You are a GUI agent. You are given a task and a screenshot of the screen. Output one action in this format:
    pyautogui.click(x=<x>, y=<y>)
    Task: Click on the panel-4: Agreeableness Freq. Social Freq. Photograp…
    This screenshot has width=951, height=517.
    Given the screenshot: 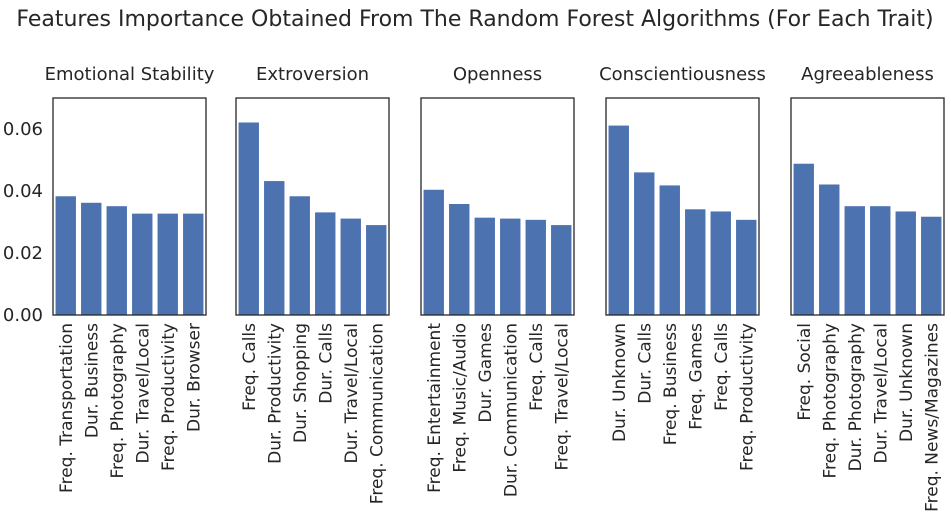 What is the action you would take?
    pyautogui.click(x=867, y=288)
    